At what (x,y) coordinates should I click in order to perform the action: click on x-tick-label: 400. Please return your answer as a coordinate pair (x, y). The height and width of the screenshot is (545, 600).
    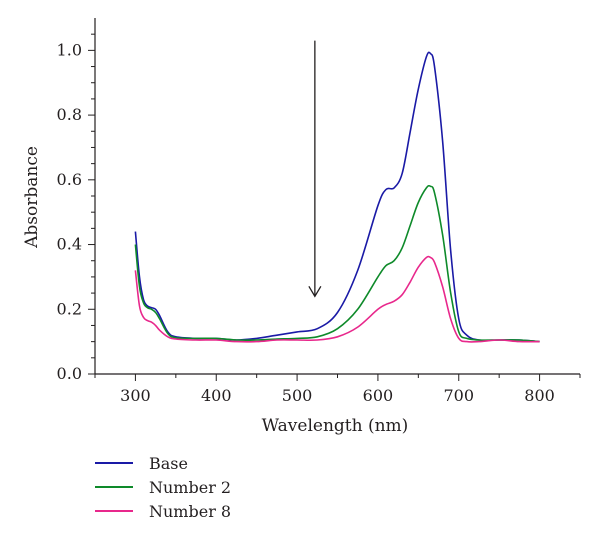
    Looking at the image, I should click on (216, 395).